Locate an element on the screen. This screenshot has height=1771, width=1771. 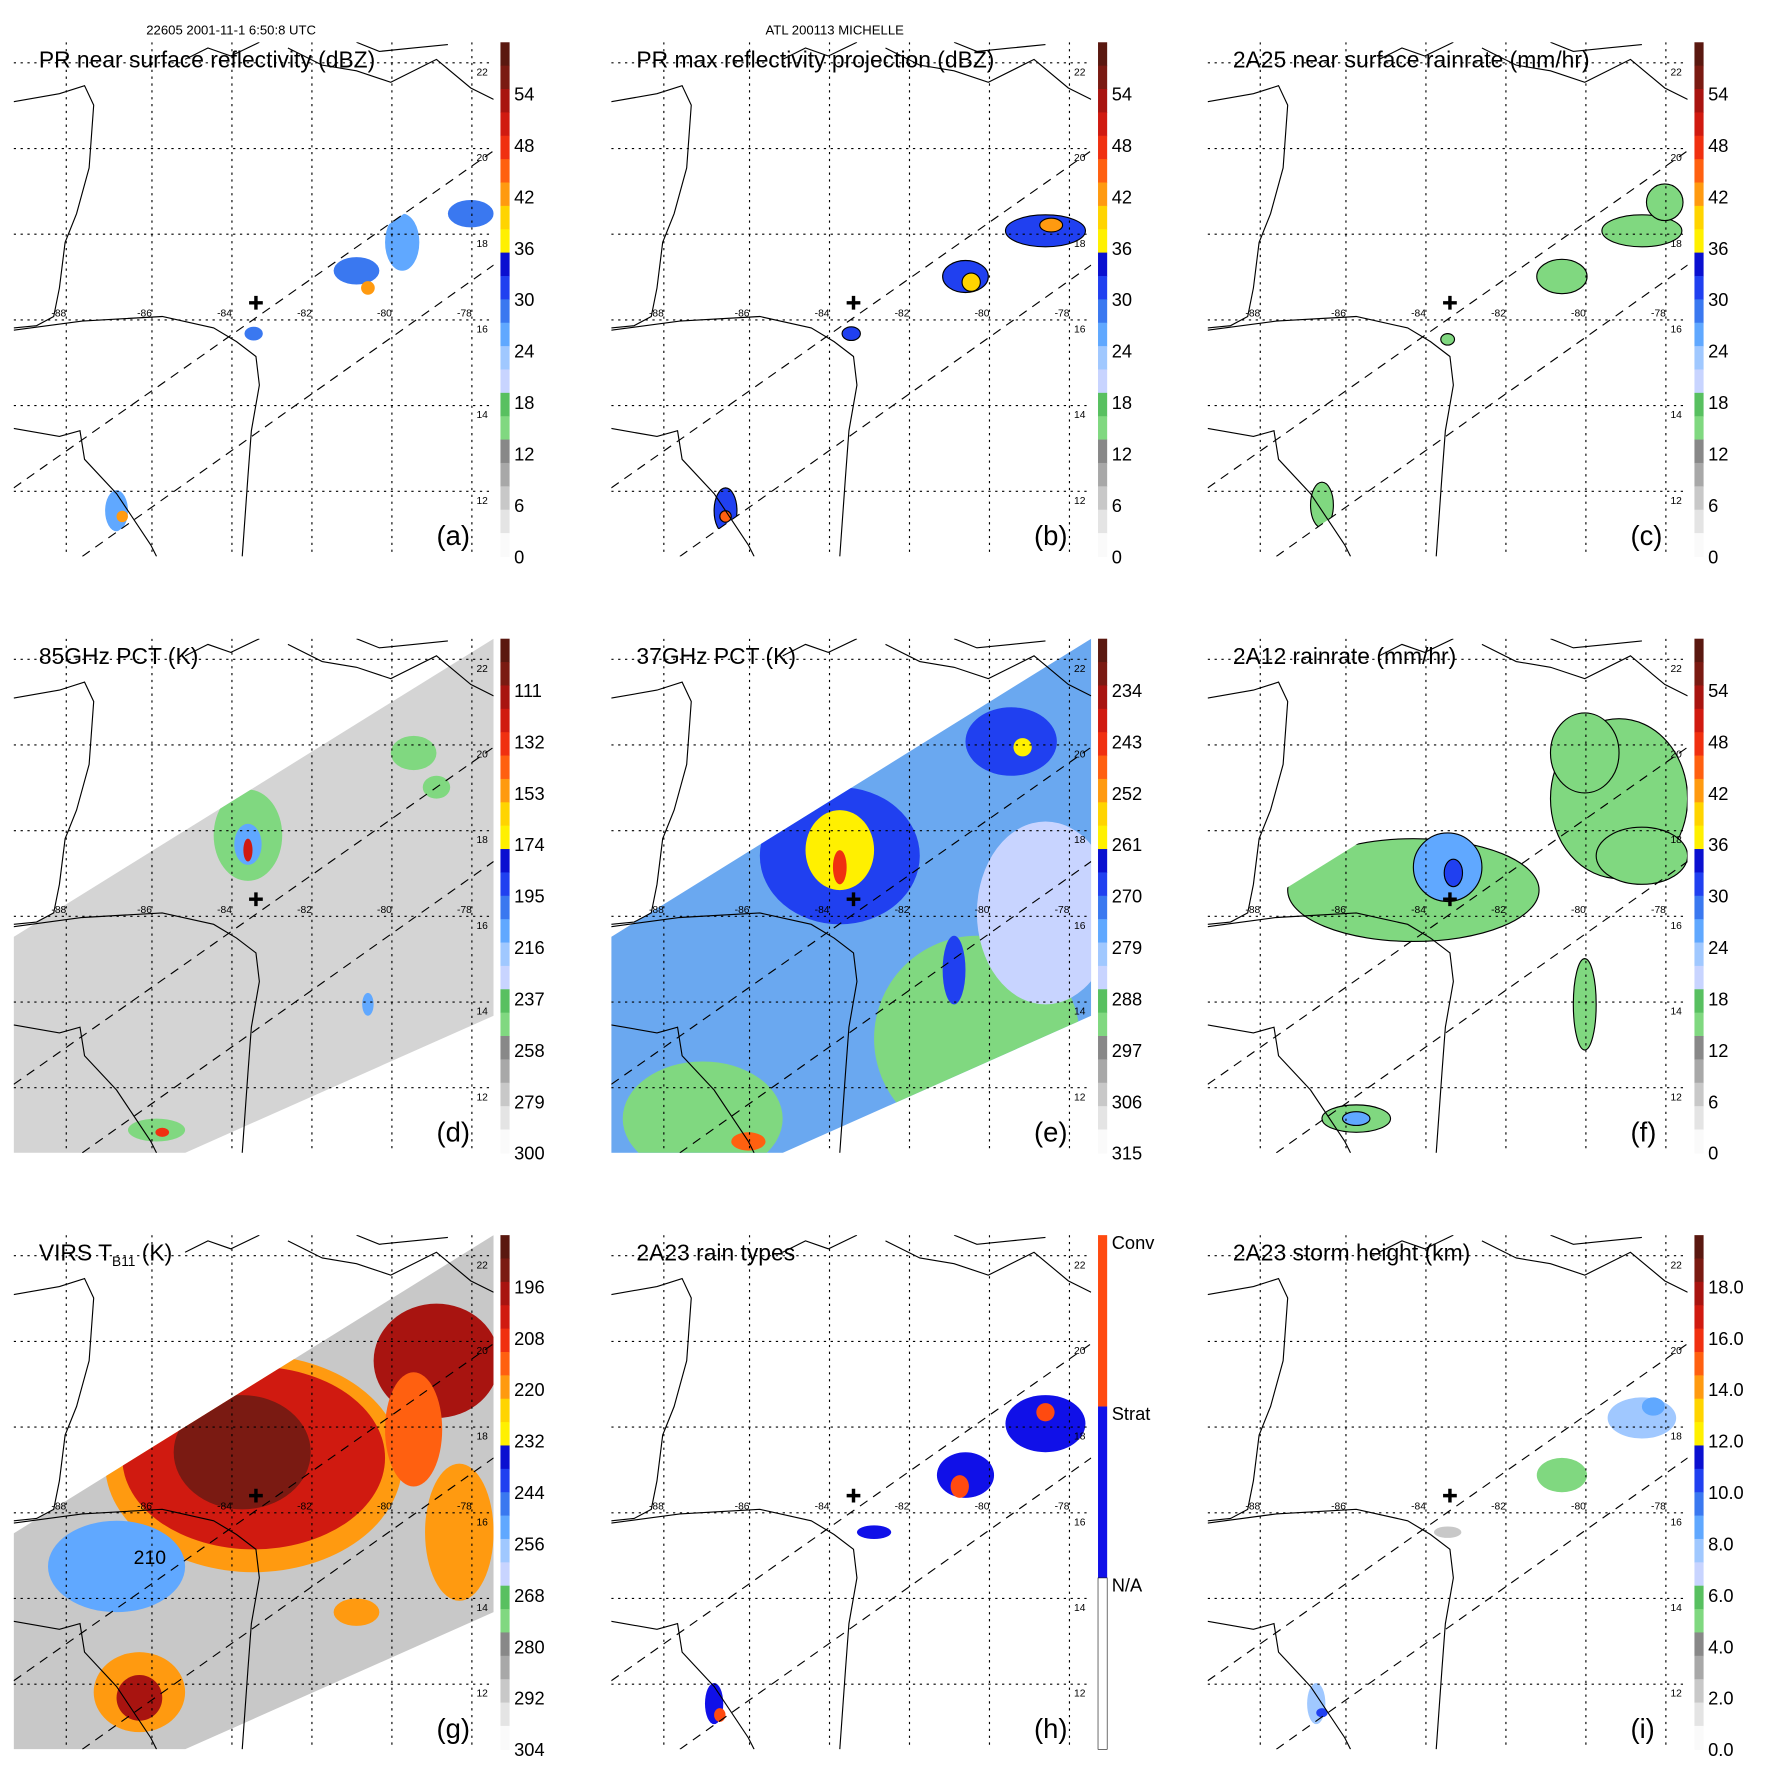
longitude-label: -88 is located at coordinates (656, 1506).